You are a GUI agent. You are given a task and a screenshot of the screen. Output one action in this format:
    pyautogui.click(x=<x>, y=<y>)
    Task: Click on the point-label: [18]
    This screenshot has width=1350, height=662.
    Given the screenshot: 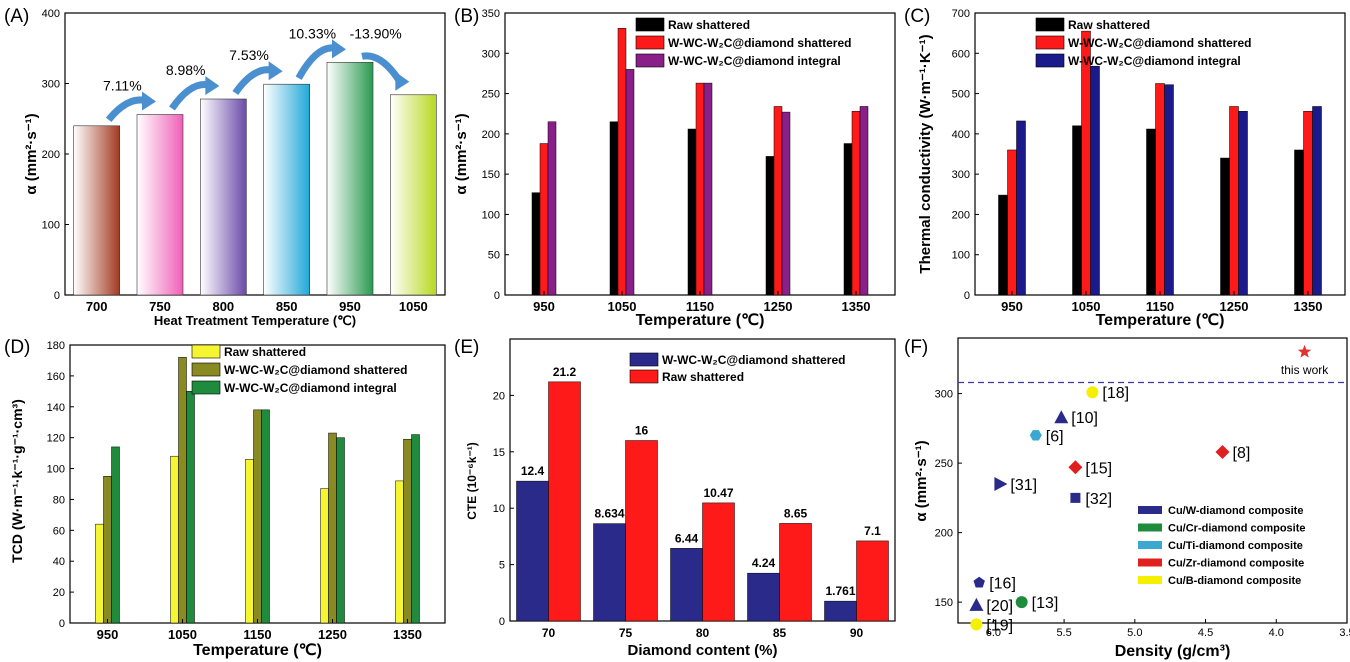 What is the action you would take?
    pyautogui.click(x=1115, y=393)
    